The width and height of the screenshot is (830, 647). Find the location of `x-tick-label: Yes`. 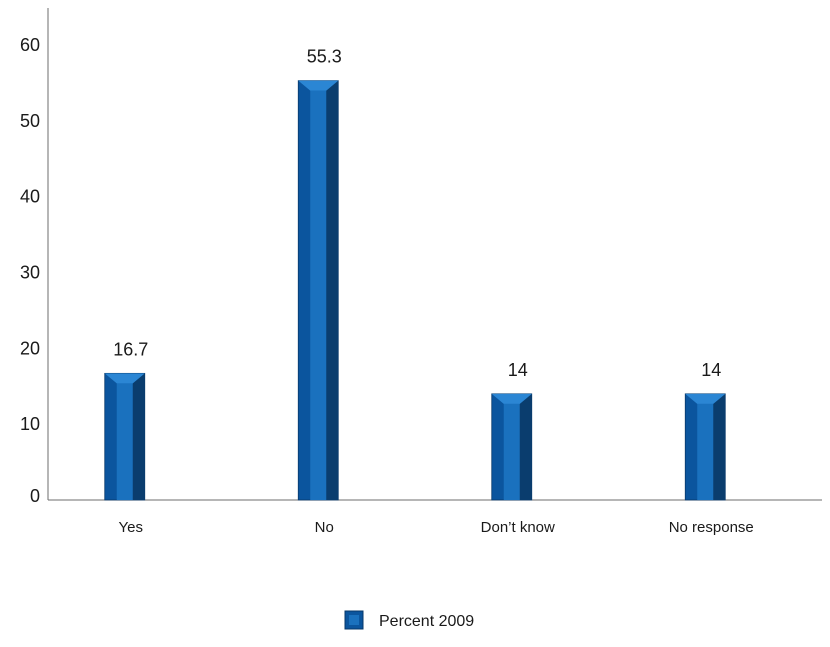

x-tick-label: Yes is located at coordinates (131, 527).